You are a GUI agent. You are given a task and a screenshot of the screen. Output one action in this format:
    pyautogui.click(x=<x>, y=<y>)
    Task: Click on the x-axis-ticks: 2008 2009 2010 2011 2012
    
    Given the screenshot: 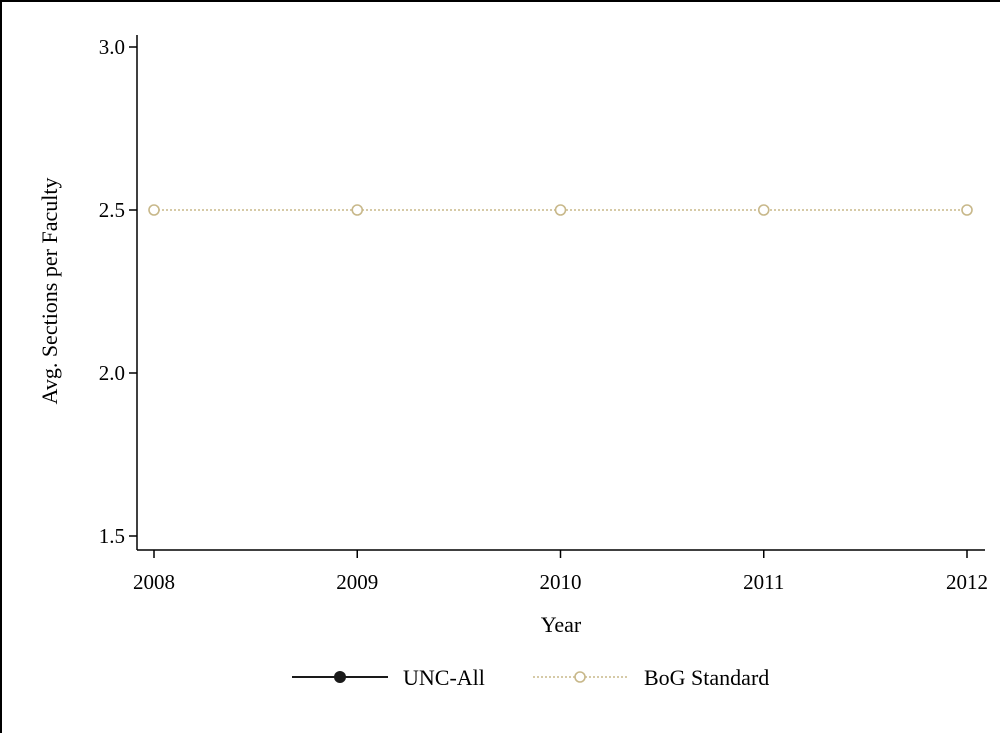 What is the action you would take?
    pyautogui.click(x=560, y=572)
    